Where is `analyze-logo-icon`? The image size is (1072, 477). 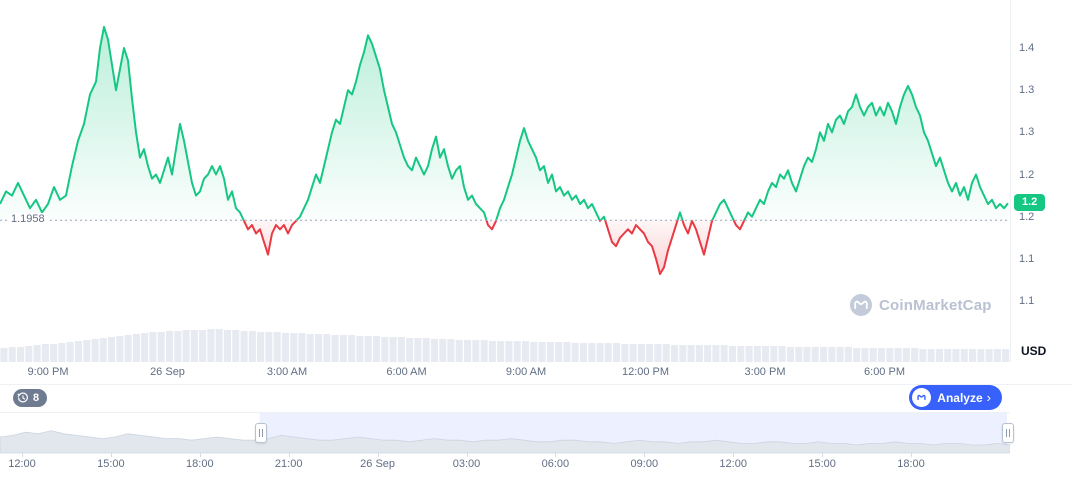 analyze-logo-icon is located at coordinates (922, 397).